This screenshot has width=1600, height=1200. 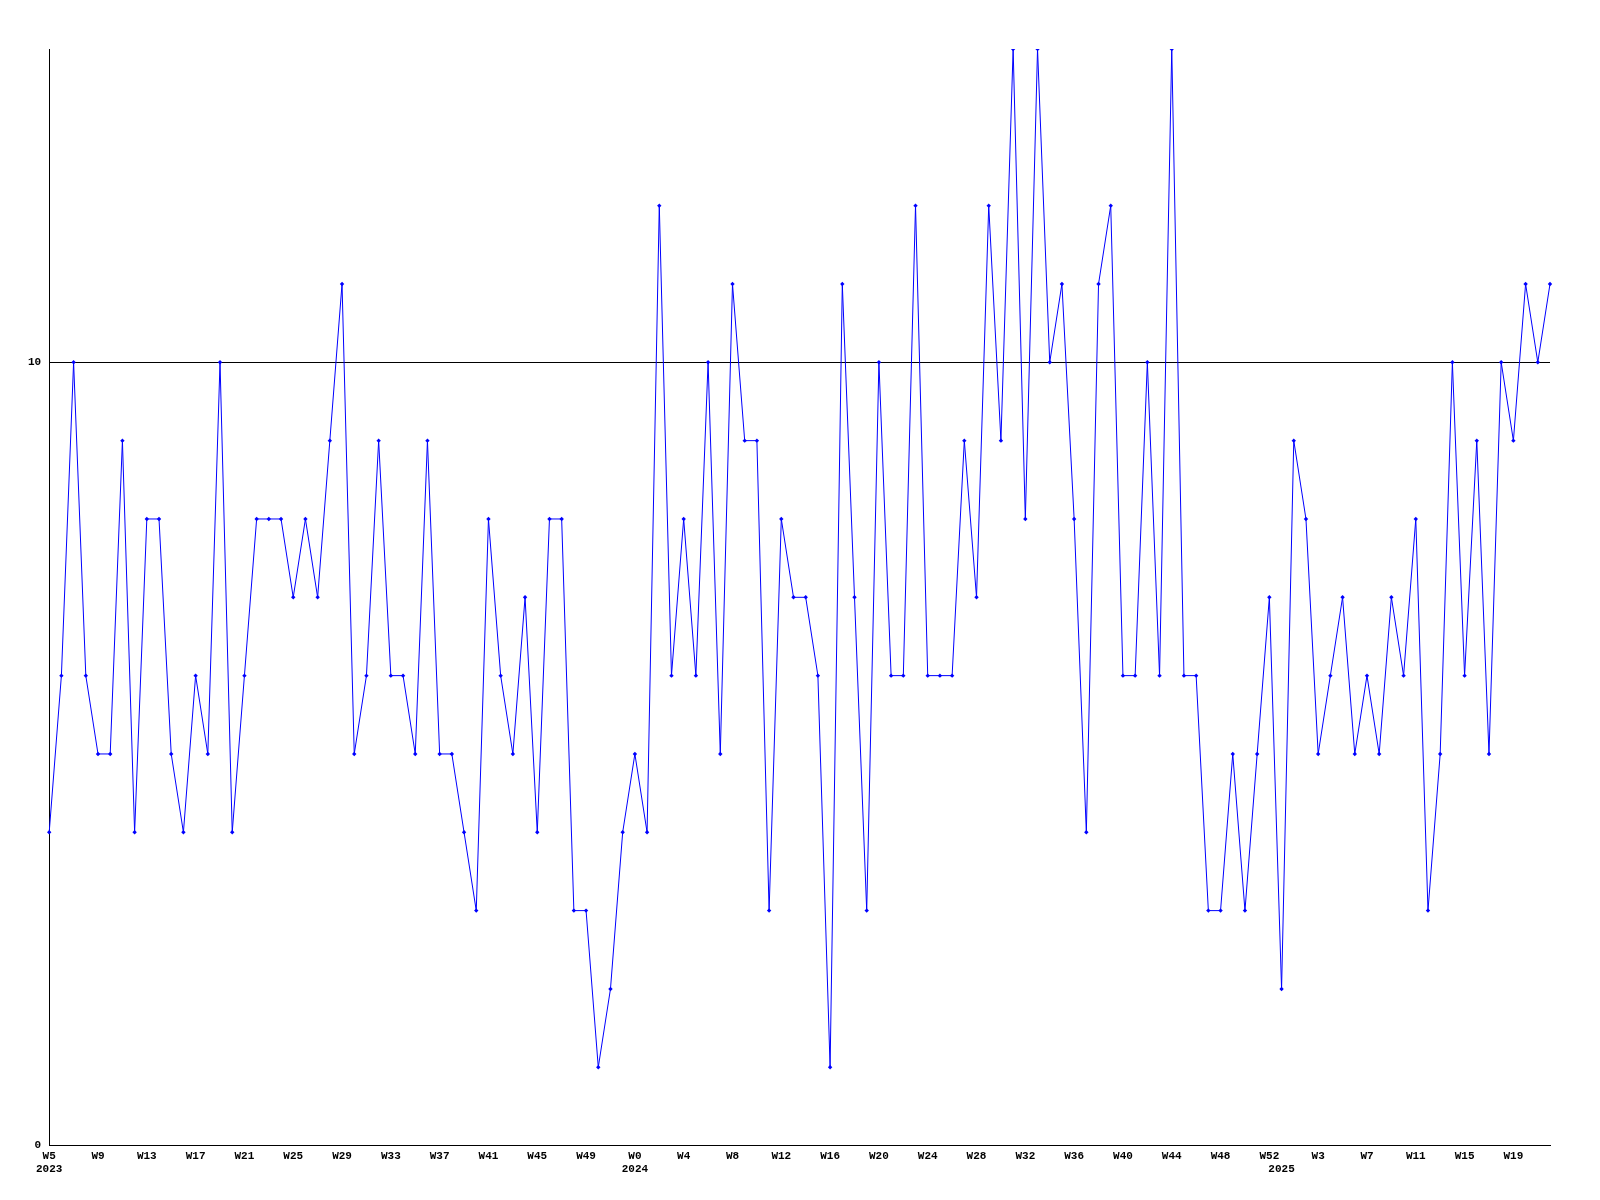 I want to click on x-tick-label: W29, so click(x=342, y=1155).